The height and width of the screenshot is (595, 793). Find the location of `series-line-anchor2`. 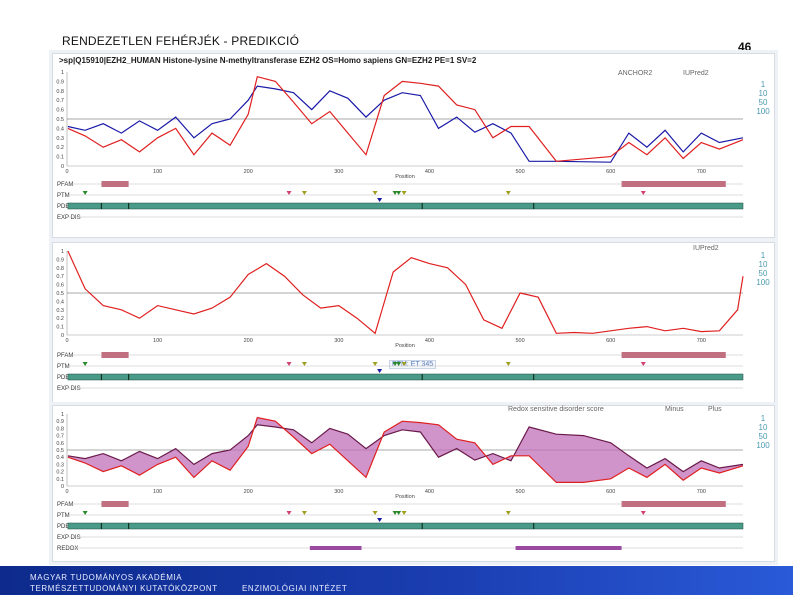

series-line-anchor2 is located at coordinates (405, 124).